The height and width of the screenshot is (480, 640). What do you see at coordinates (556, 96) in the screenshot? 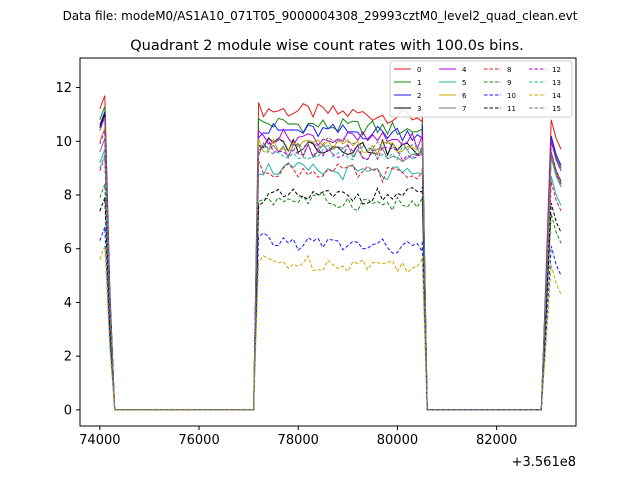
I see `legend-label: 14` at bounding box center [556, 96].